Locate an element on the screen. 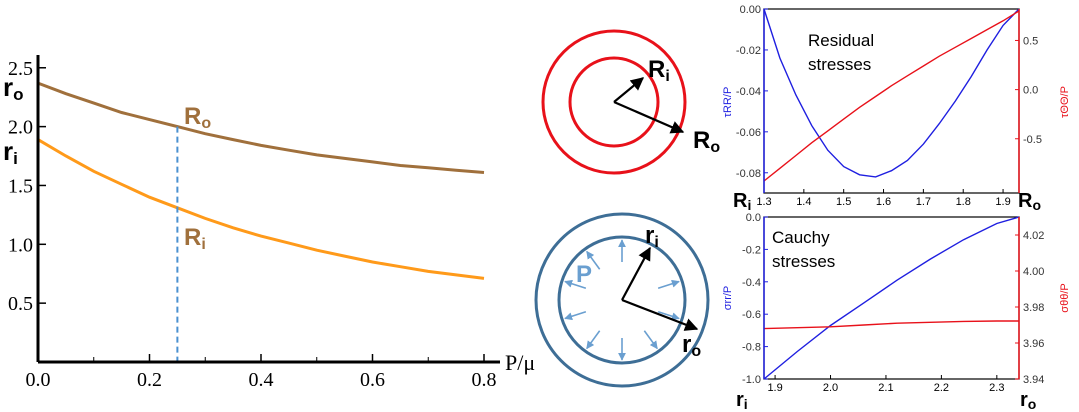 The width and height of the screenshot is (1079, 412). left-tick-label: -0.4 is located at coordinates (751, 283).